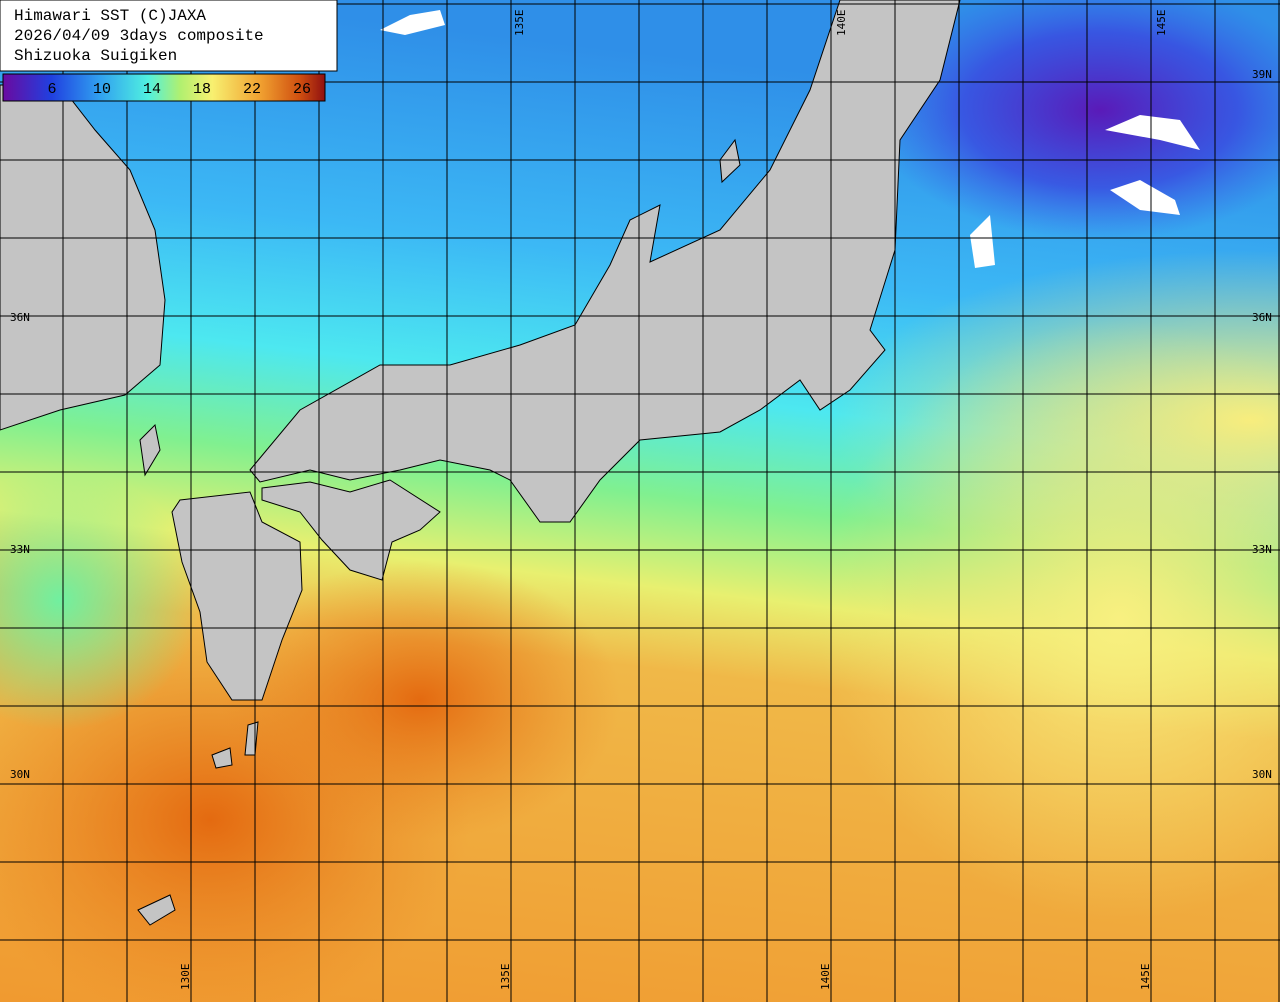 The width and height of the screenshot is (1280, 1002). What do you see at coordinates (95, 56) in the screenshot?
I see `header-line: Shizuoka Suigiken` at bounding box center [95, 56].